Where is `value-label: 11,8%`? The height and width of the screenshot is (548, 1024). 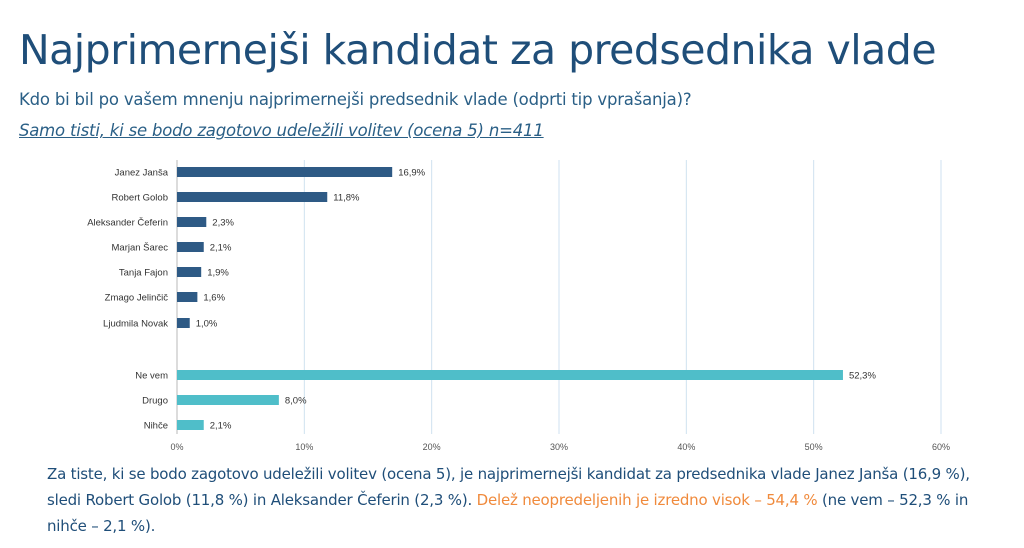
value-label: 11,8% is located at coordinates (346, 198).